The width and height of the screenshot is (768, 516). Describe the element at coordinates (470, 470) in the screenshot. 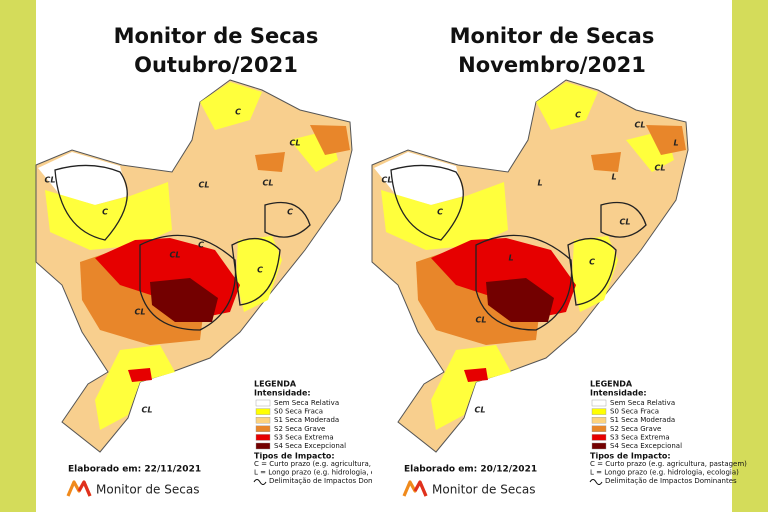

I see `elaborated-date: Elaborado em: 20/12/2021` at that location.